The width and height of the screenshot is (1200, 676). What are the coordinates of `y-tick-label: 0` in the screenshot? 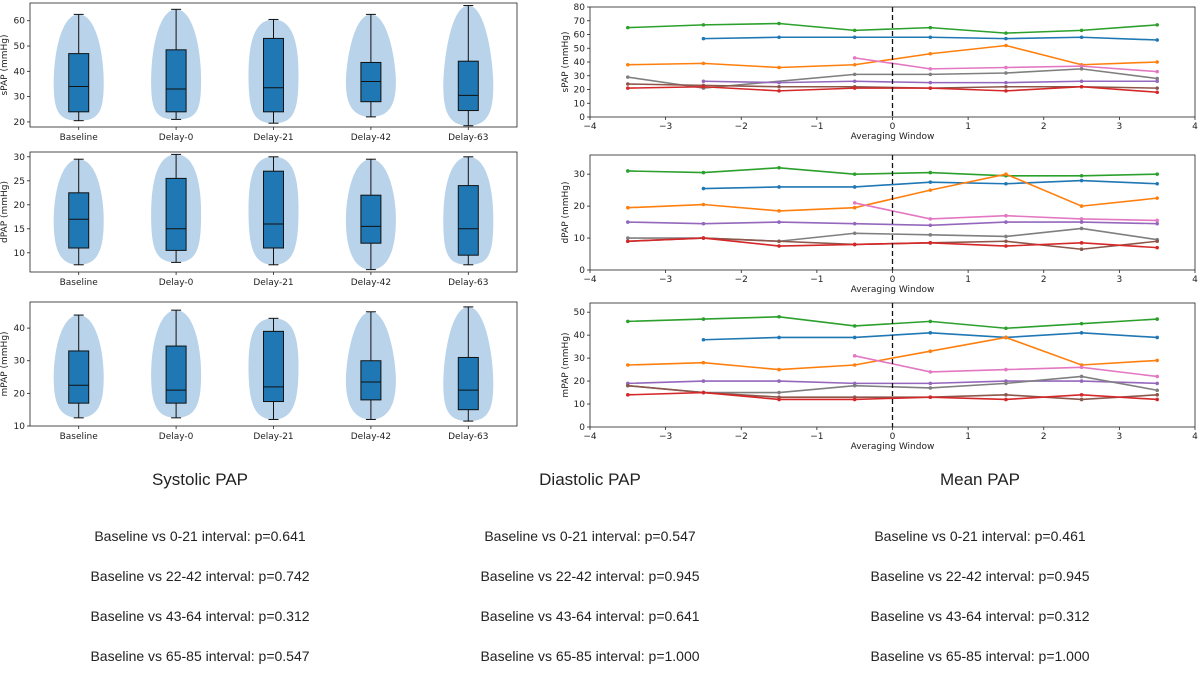 It's located at (582, 118).